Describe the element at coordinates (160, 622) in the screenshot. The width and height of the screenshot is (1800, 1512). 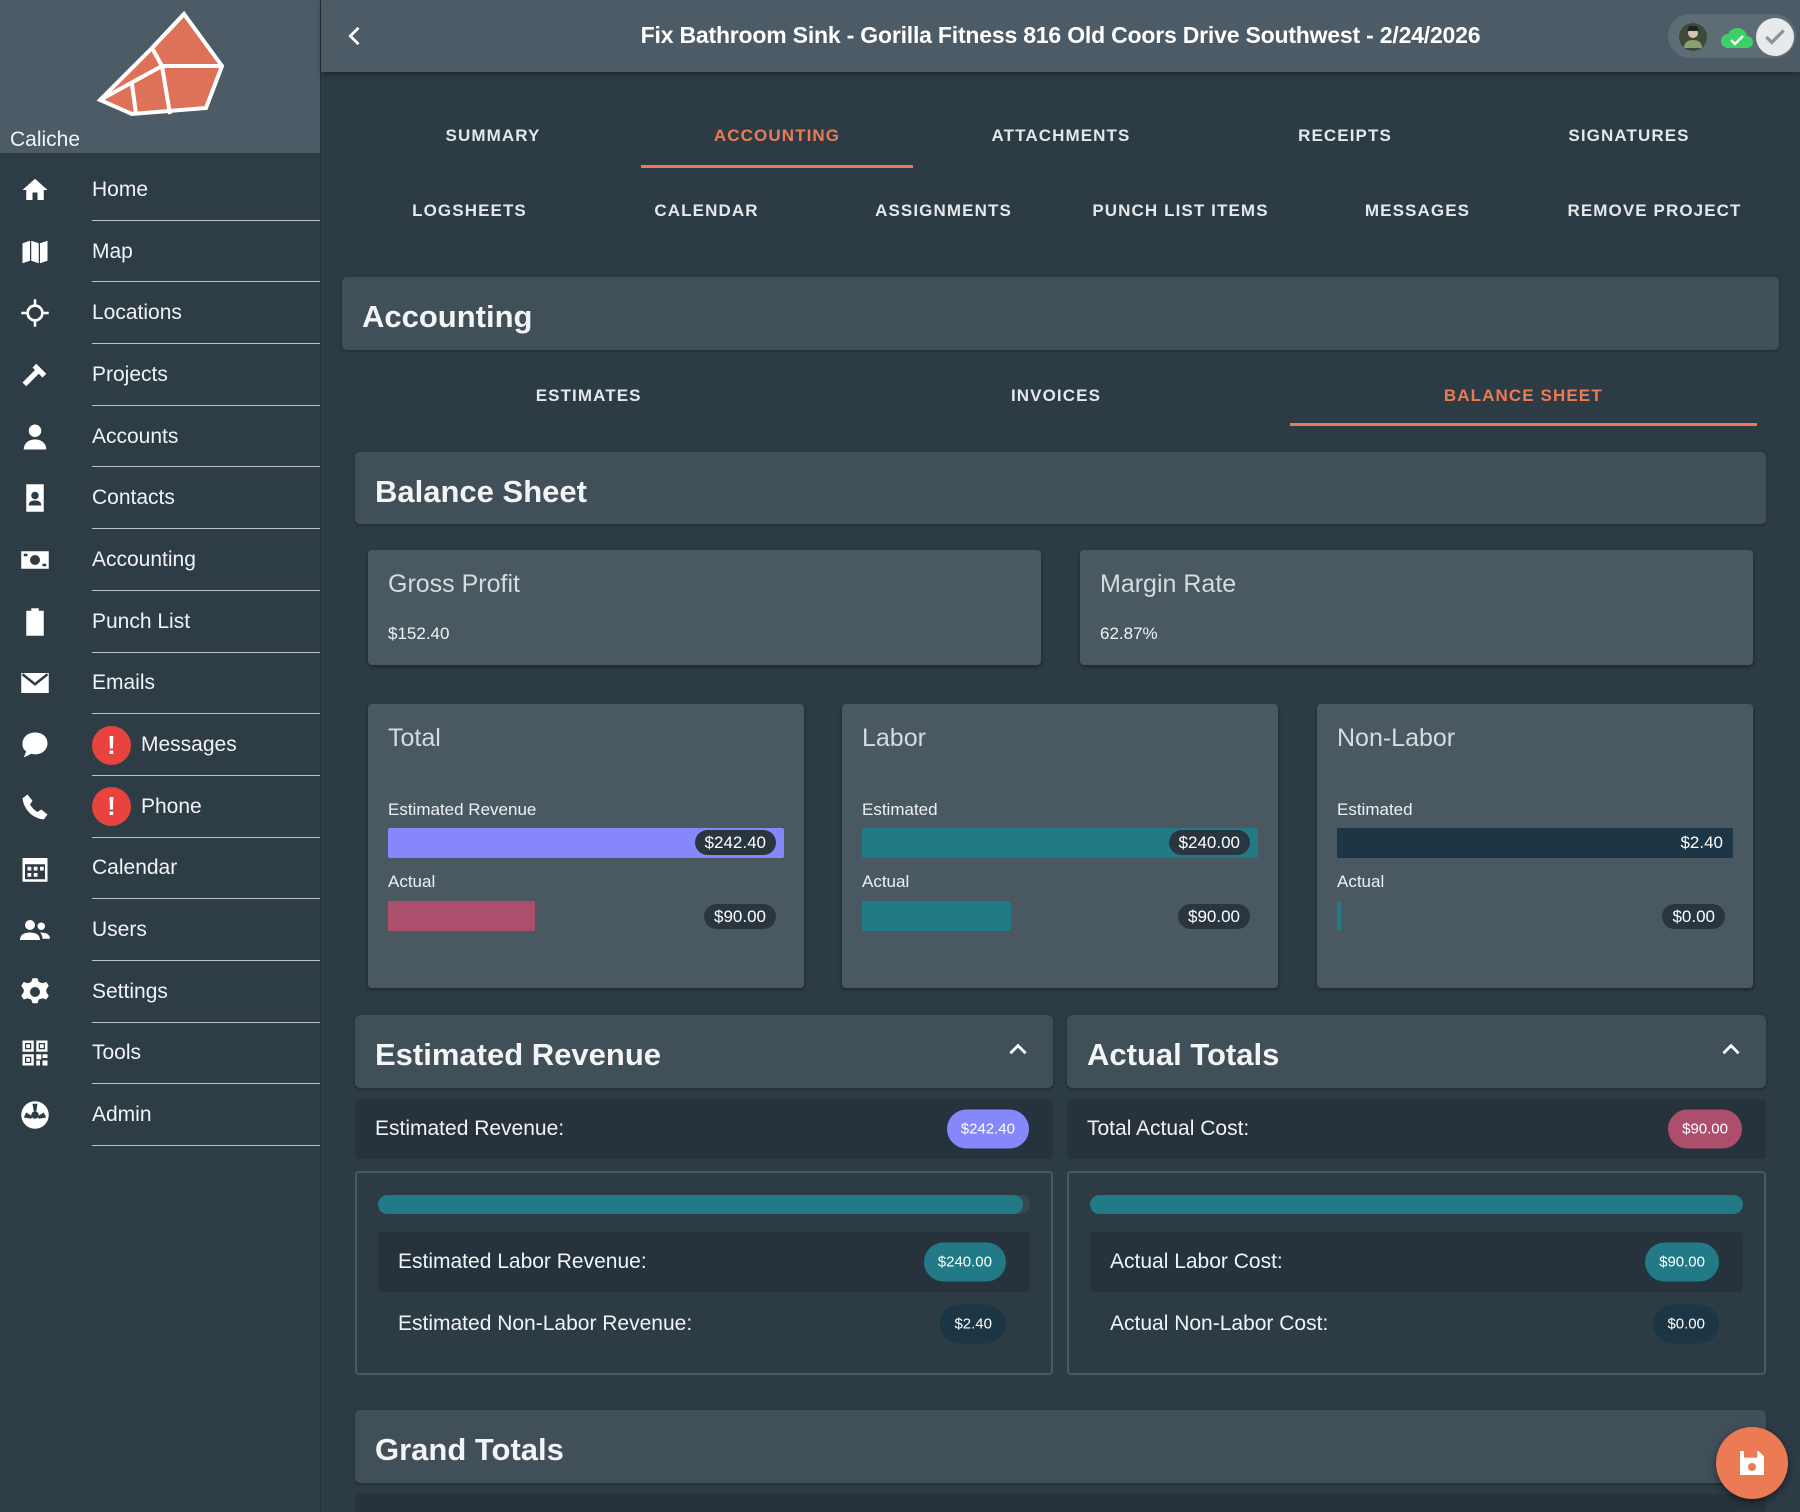
I see `sidebar-item-punch-list: Punch List` at that location.